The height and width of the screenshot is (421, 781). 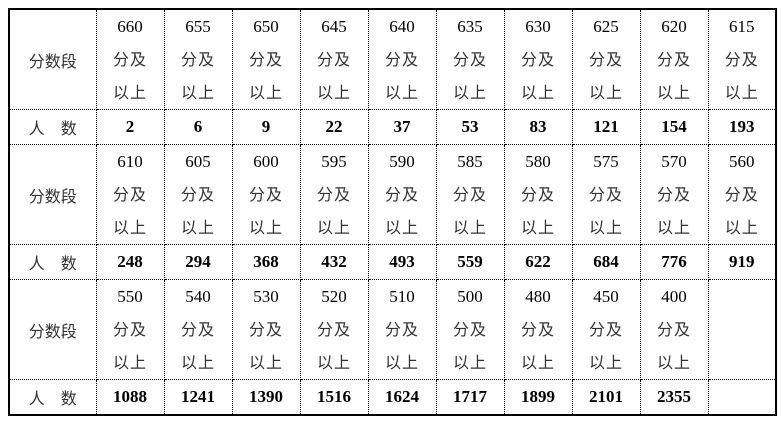 I want to click on score-cell: 595 分及 以上, so click(x=334, y=194).